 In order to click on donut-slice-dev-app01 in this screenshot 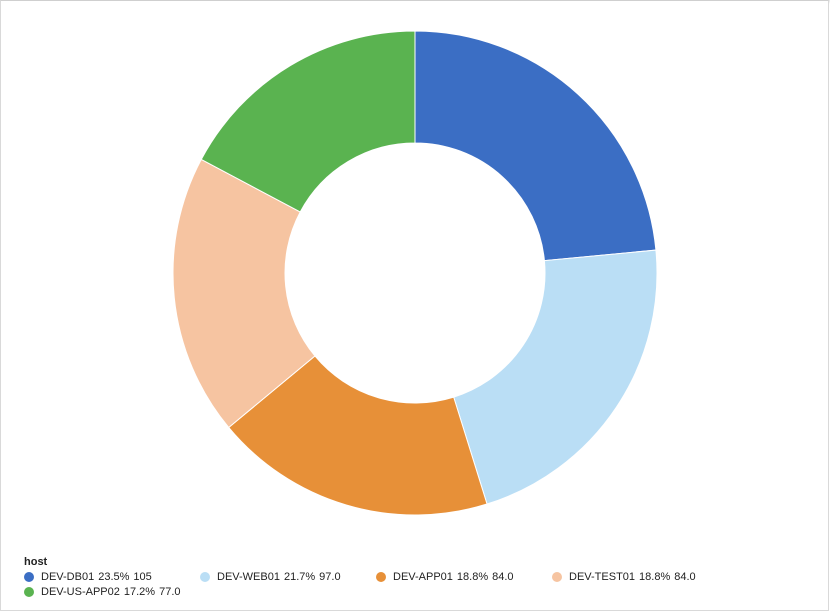, I will do `click(358, 435)`.